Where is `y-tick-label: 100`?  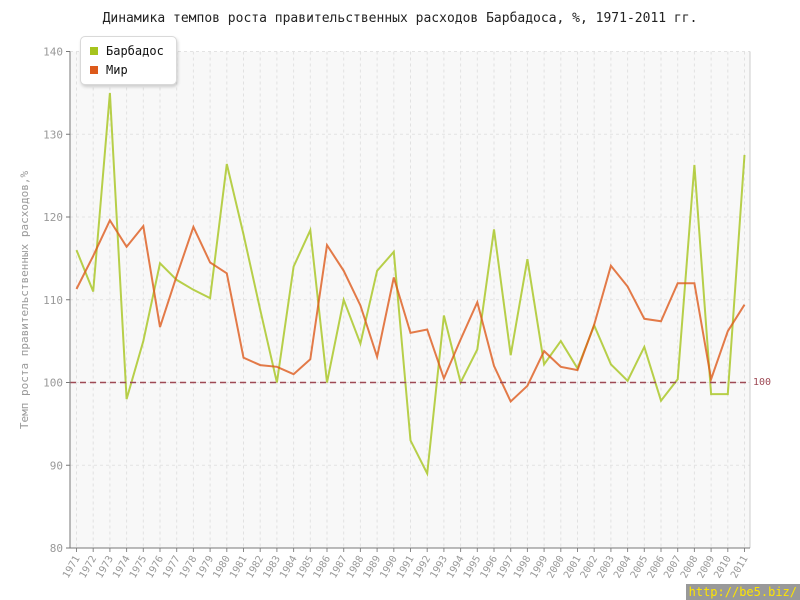
y-tick-label: 100 is located at coordinates (53, 383).